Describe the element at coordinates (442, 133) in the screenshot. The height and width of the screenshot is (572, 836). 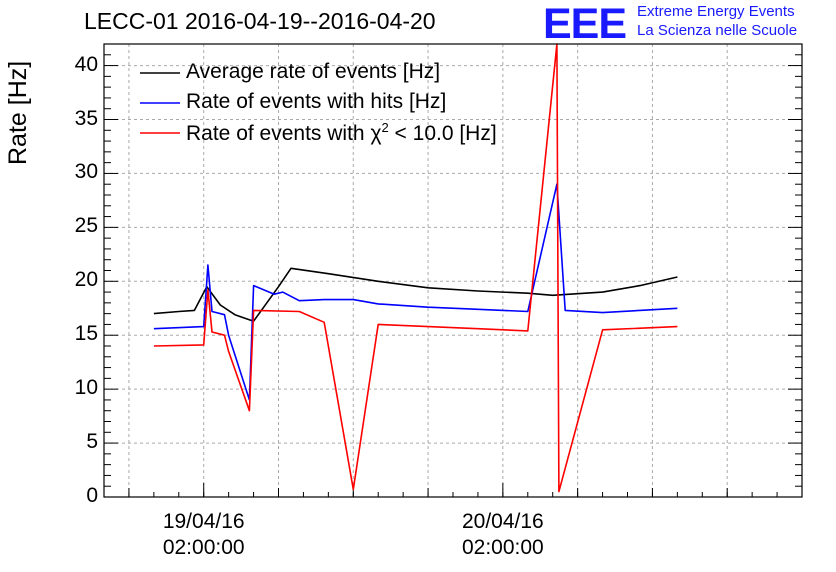
I see `legend-chi2-suffix: < 10.0 [Hz]` at that location.